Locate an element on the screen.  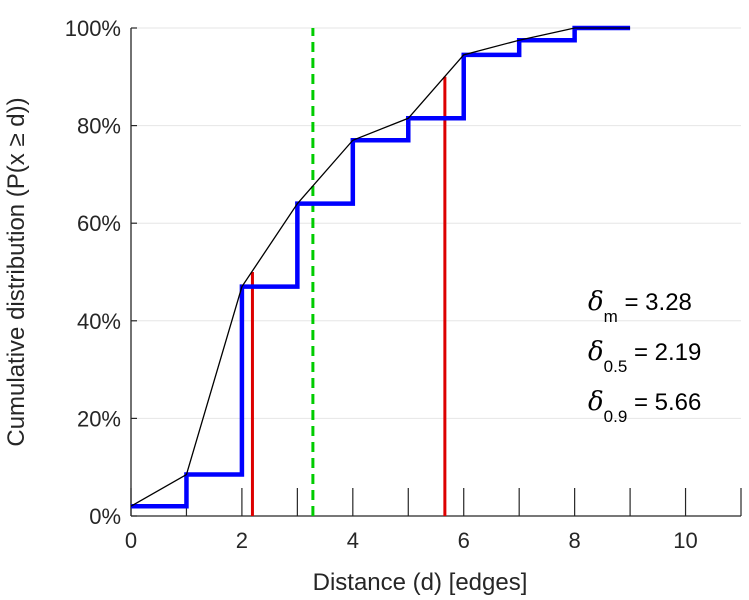
annotation-text: δ0.9 = 5.66 is located at coordinates (644, 406).